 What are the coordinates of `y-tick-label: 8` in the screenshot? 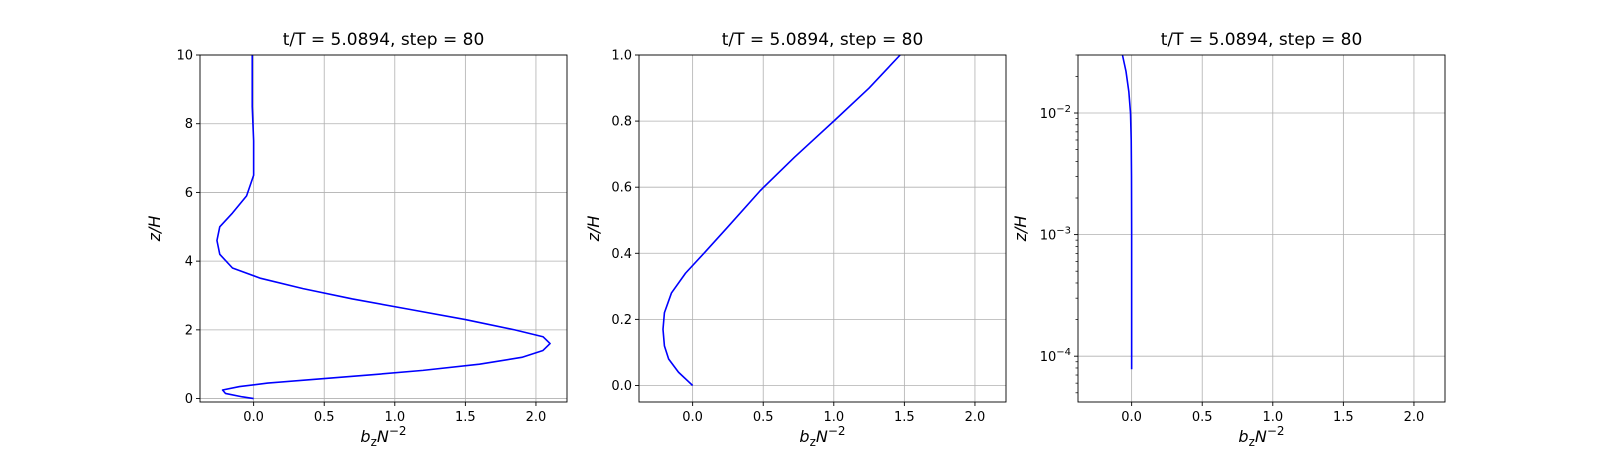 It's located at (189, 124).